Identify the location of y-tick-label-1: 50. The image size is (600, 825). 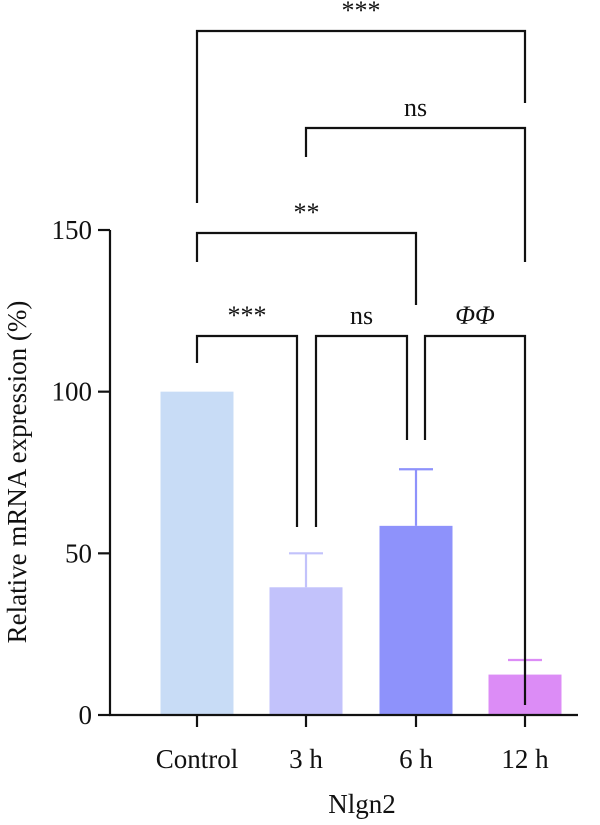
(78, 553).